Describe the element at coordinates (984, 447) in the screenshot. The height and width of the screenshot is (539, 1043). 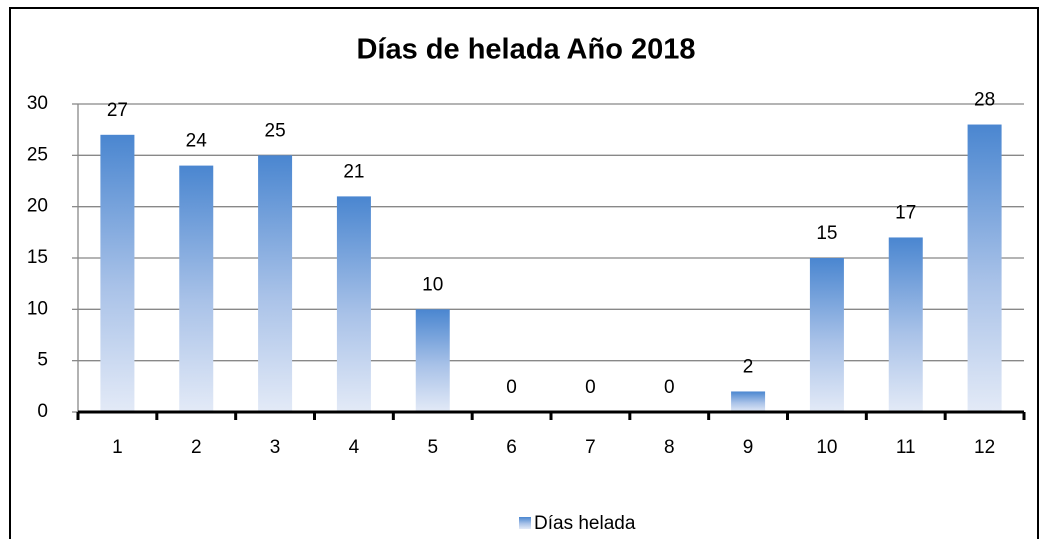
I see `x-tick-label: 12` at that location.